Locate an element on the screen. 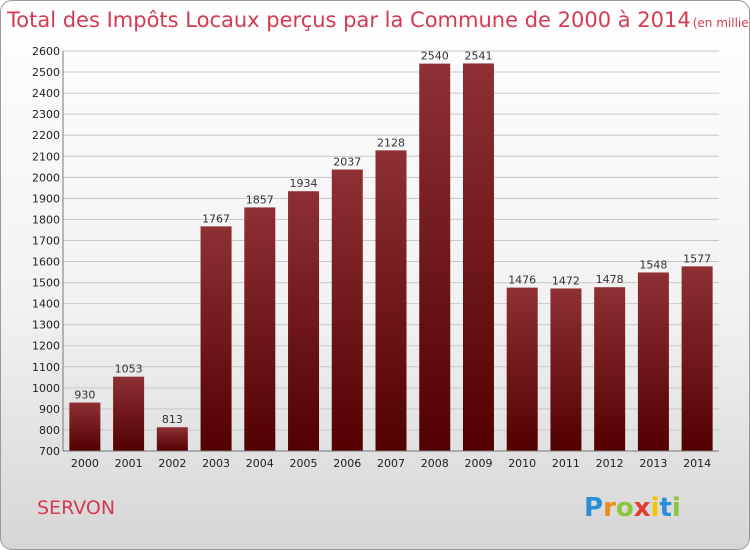 The width and height of the screenshot is (750, 550). y-tick-label-2000: 2000 is located at coordinates (46, 177).